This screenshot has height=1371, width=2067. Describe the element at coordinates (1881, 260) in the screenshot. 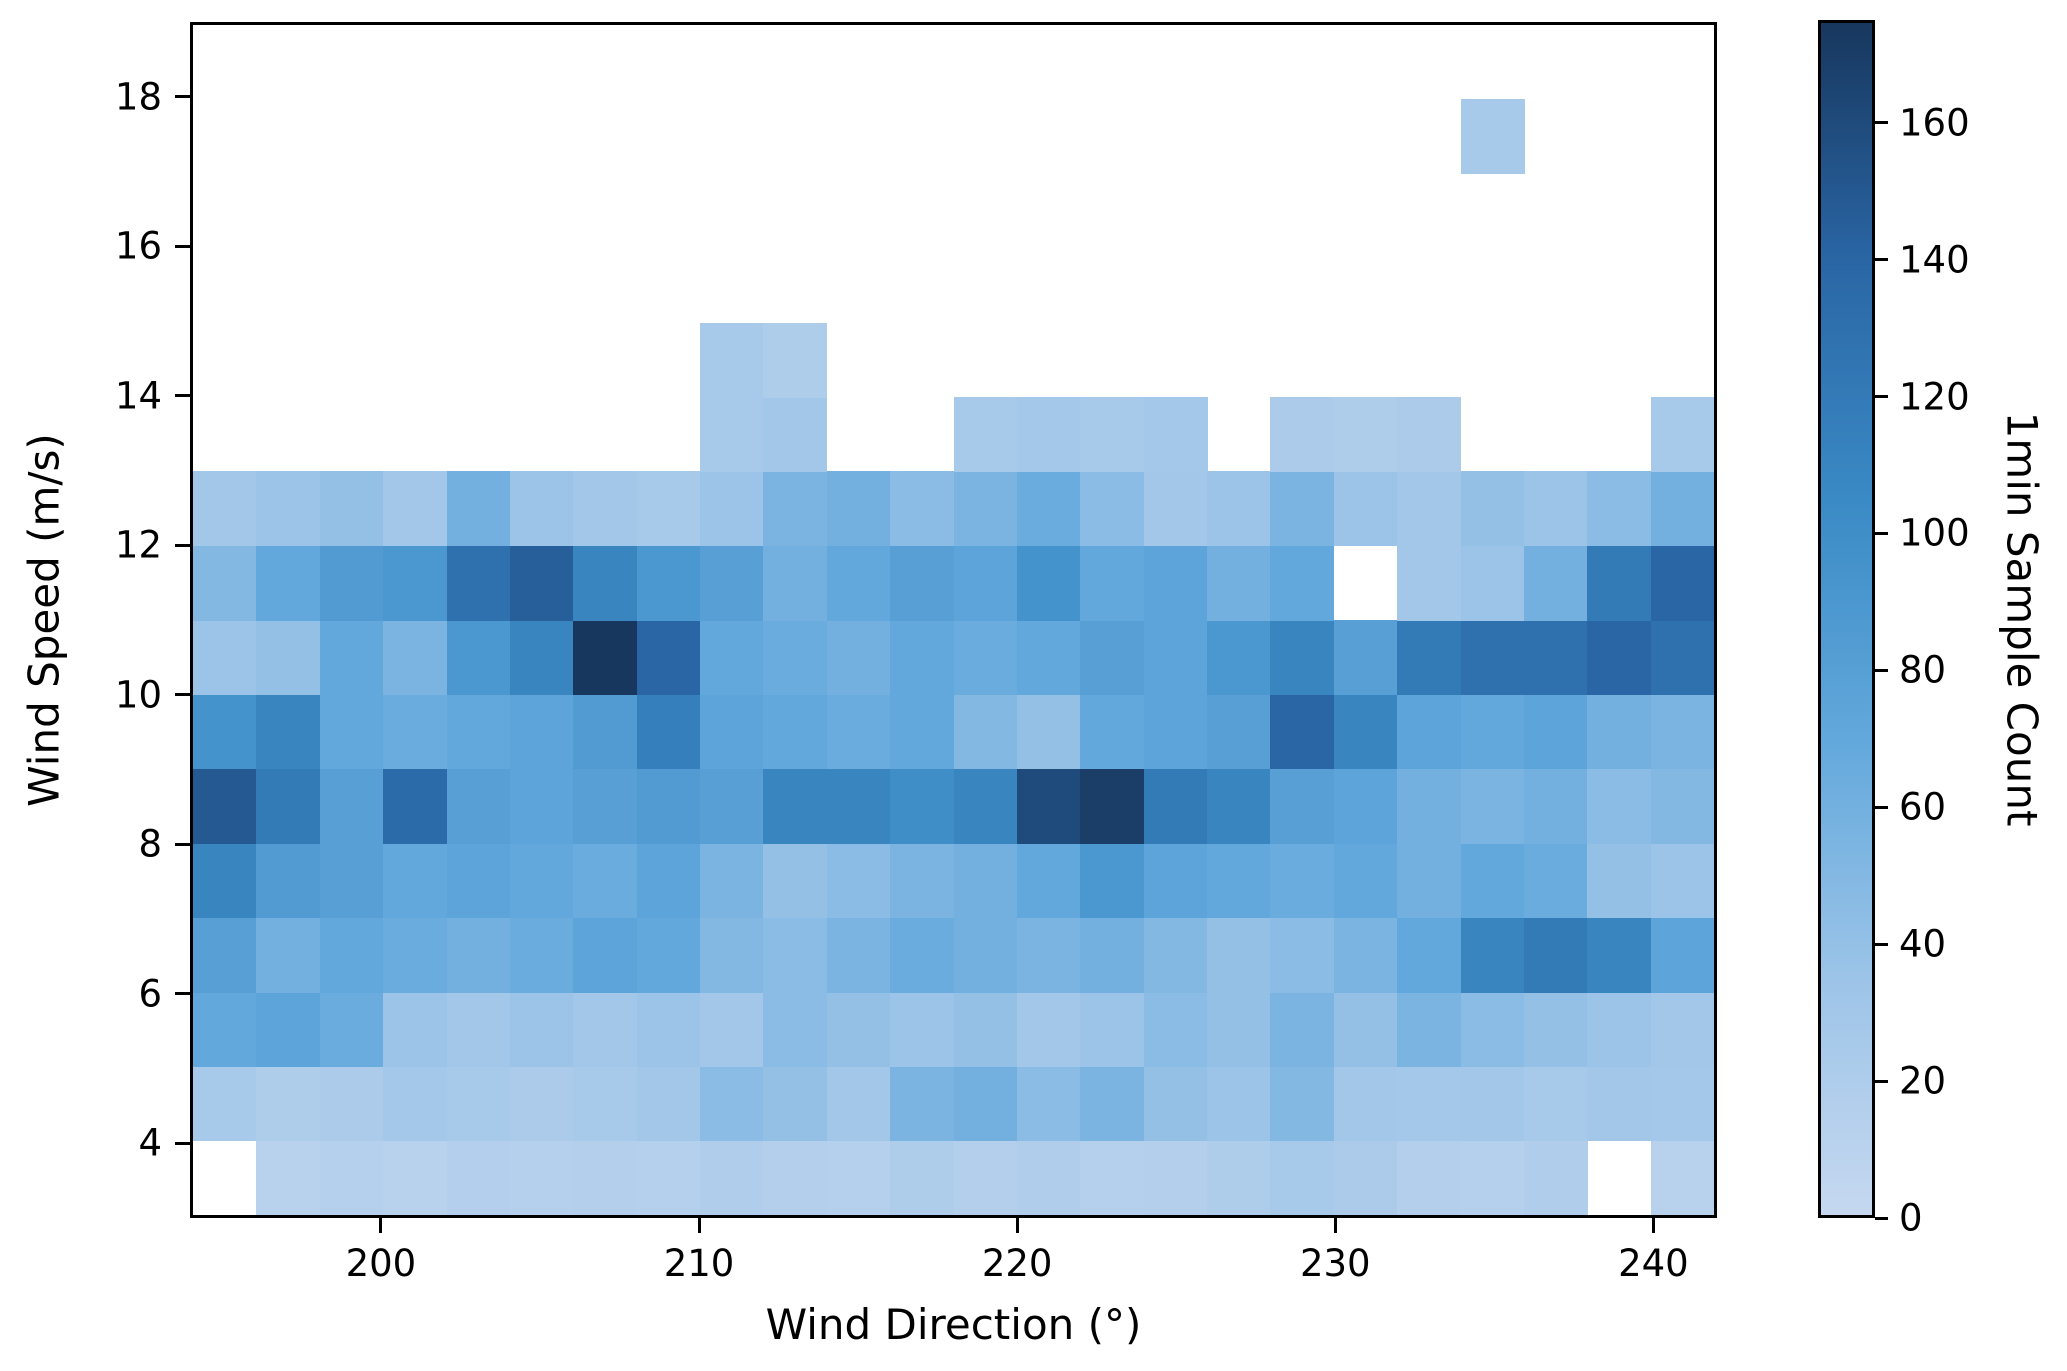

I see `colorbar-tick-mark` at that location.